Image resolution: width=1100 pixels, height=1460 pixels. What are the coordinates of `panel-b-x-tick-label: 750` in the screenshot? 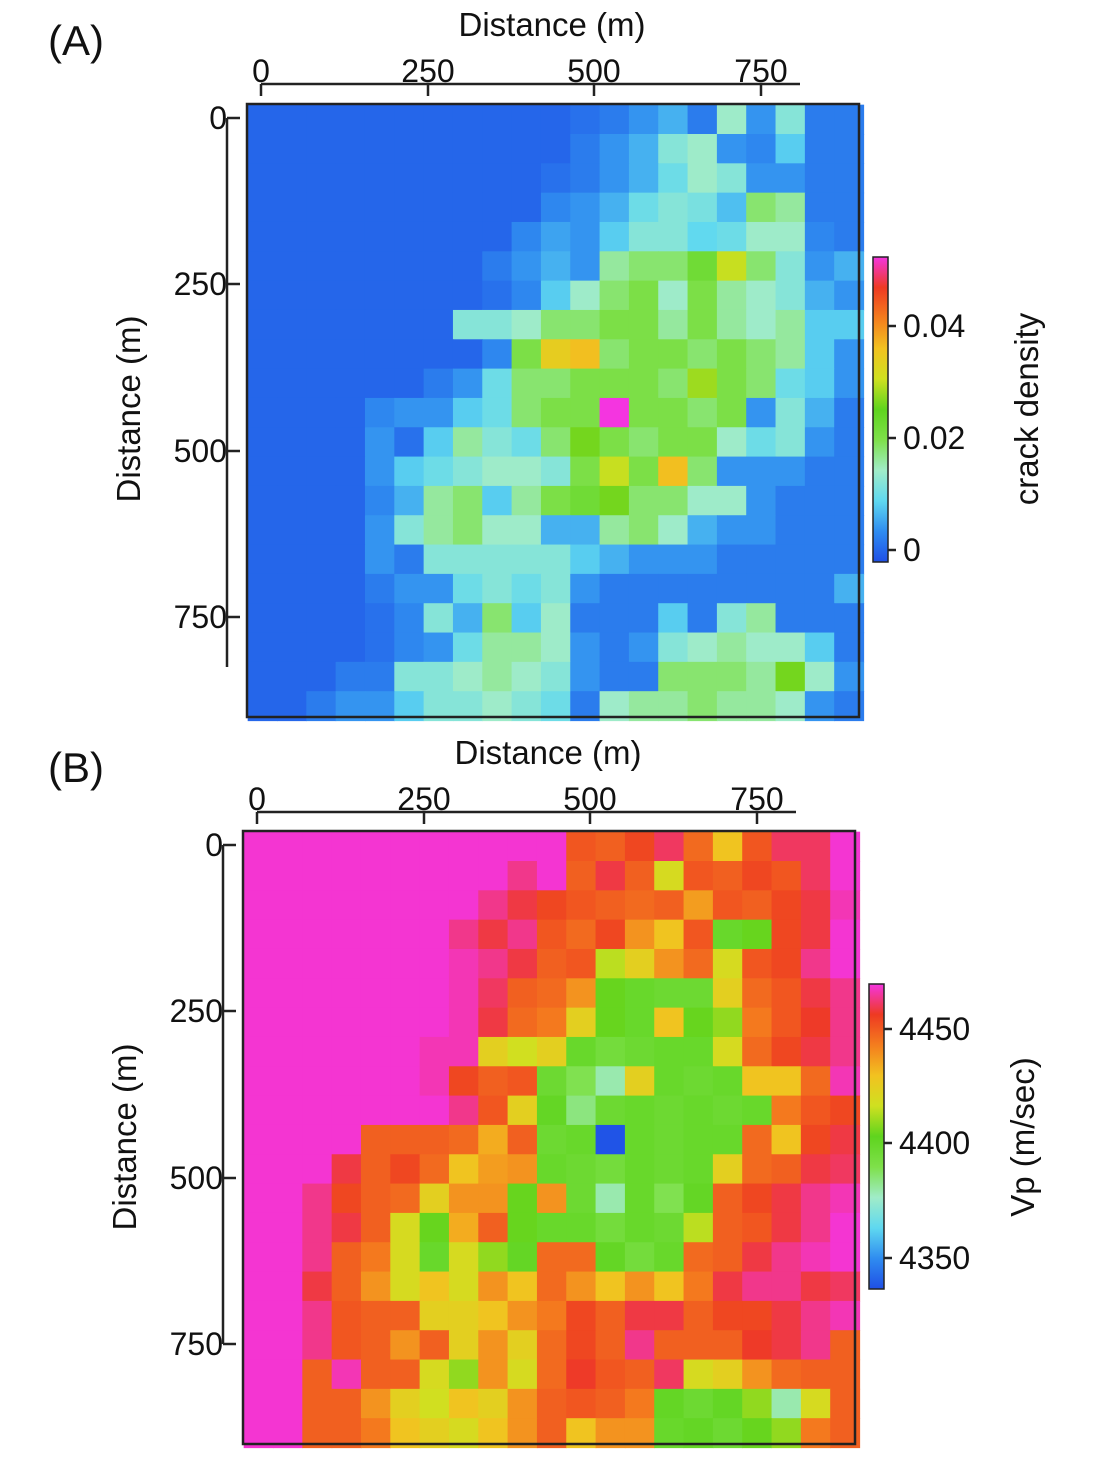 It's located at (756, 799).